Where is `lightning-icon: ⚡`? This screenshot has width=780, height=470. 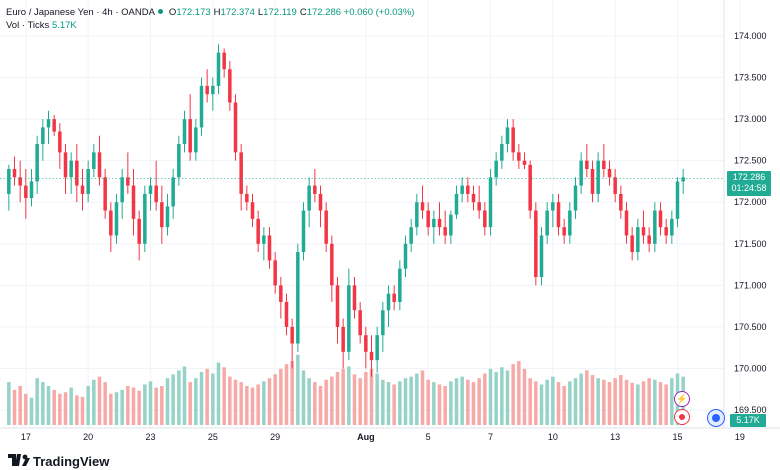
lightning-icon: ⚡ is located at coordinates (682, 399).